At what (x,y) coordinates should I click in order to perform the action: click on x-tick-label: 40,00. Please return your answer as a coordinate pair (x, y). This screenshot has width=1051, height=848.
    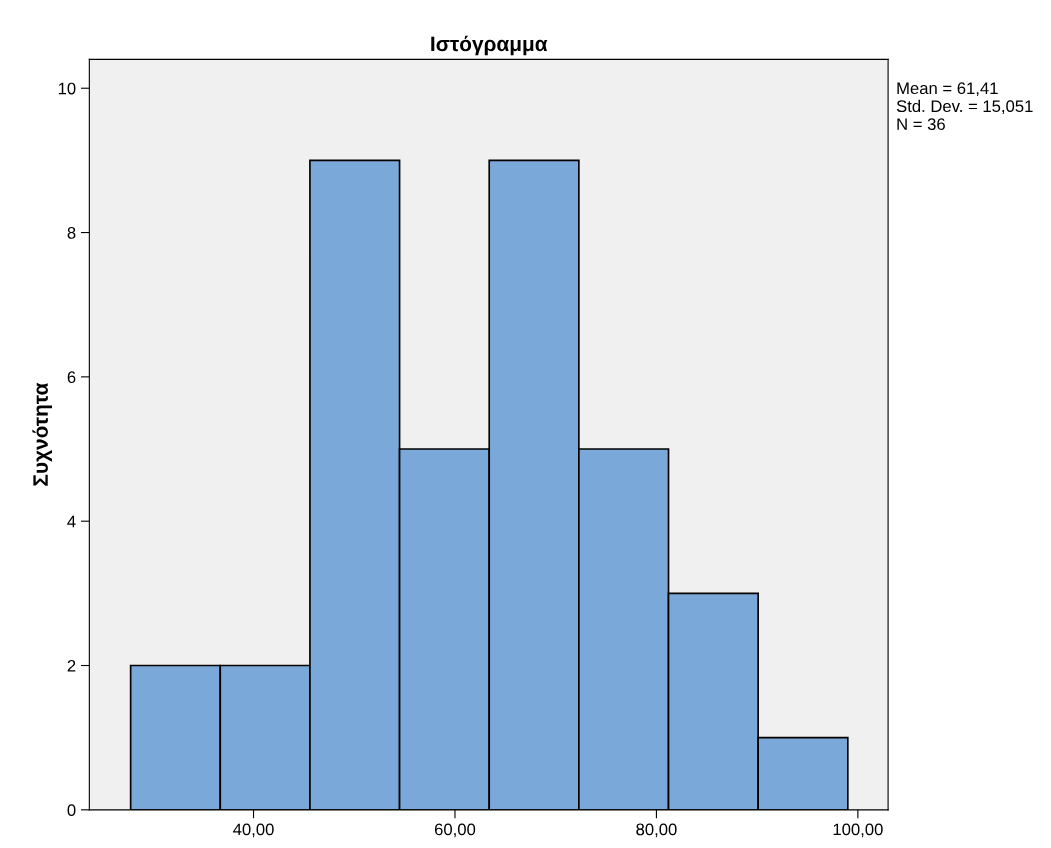
    Looking at the image, I should click on (253, 830).